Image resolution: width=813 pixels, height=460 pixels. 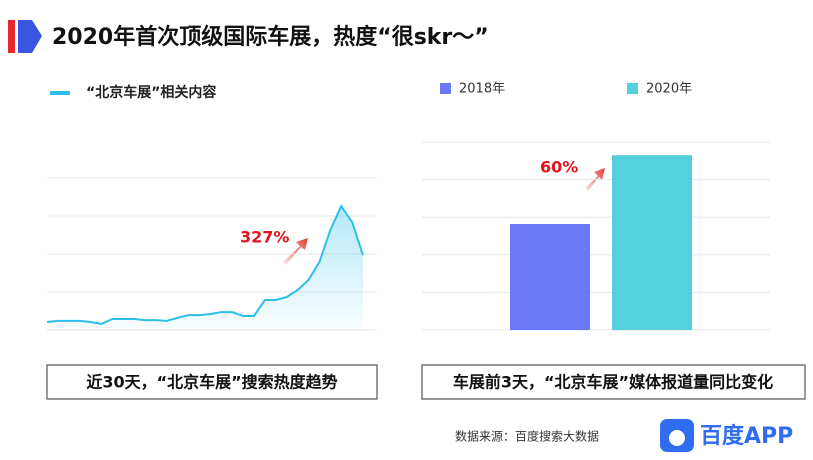 I want to click on area, so click(x=205, y=268).